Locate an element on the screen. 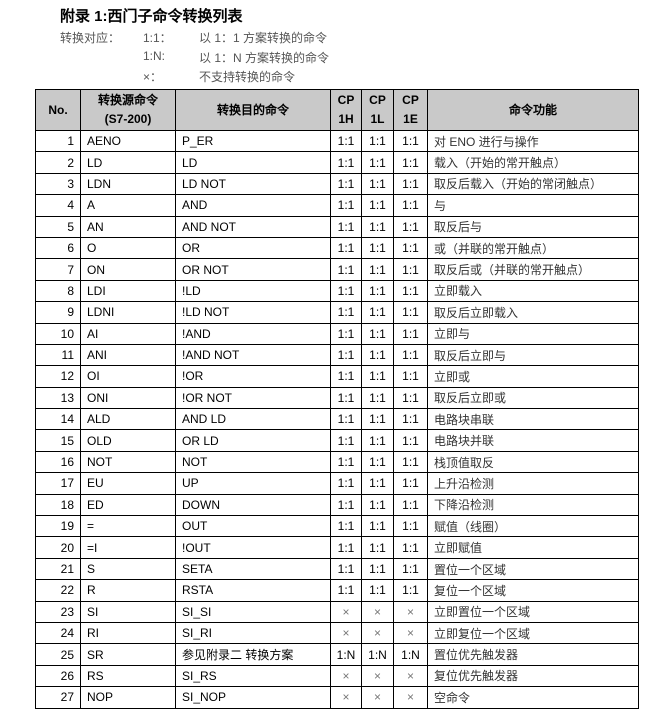 Image resolution: width=655 pixels, height=709 pixels. cell: !LD is located at coordinates (253, 291).